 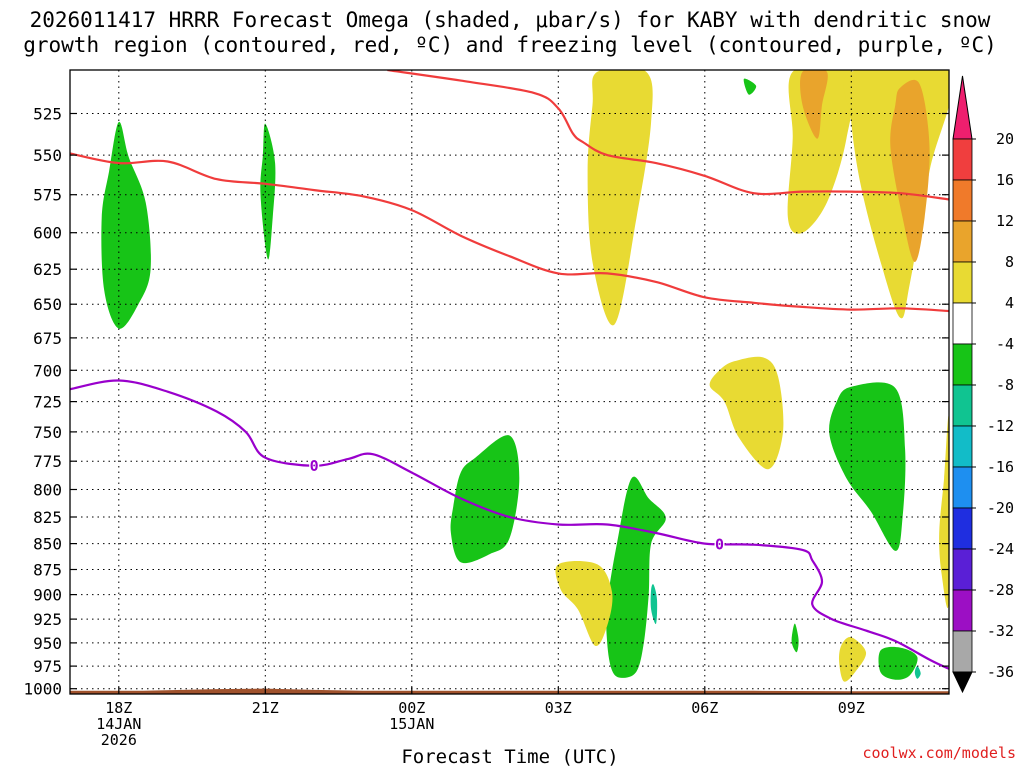 What do you see at coordinates (1000, 549) in the screenshot?
I see `colorbar-label: -24` at bounding box center [1000, 549].